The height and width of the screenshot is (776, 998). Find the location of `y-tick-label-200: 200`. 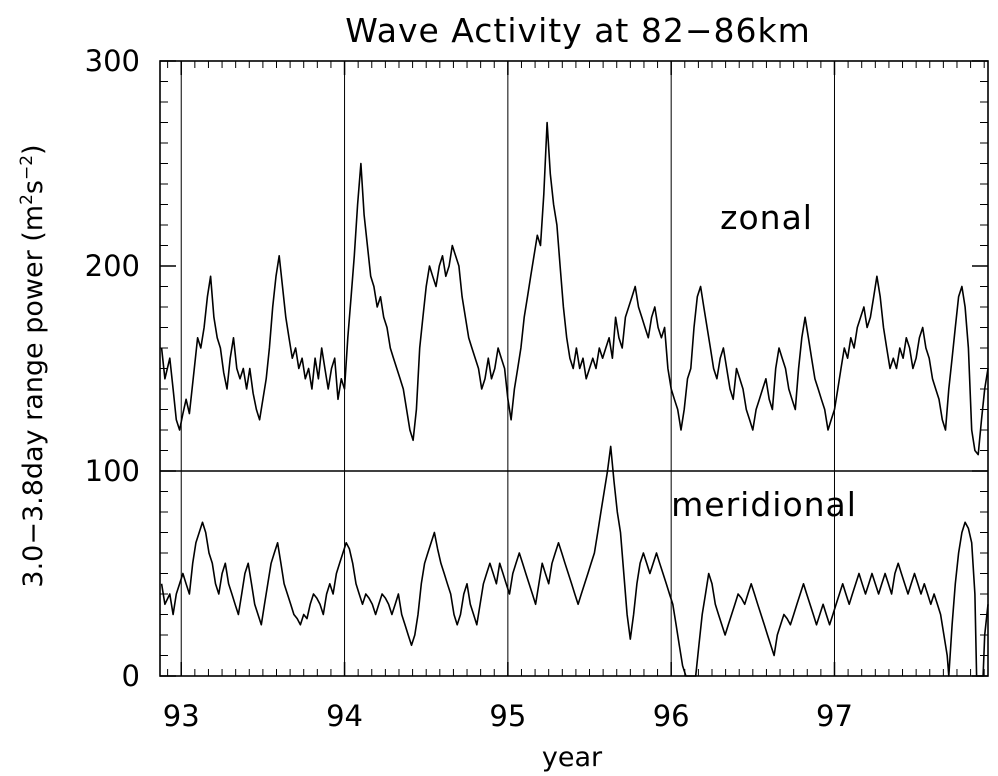

y-tick-label-200: 200 is located at coordinates (112, 266).